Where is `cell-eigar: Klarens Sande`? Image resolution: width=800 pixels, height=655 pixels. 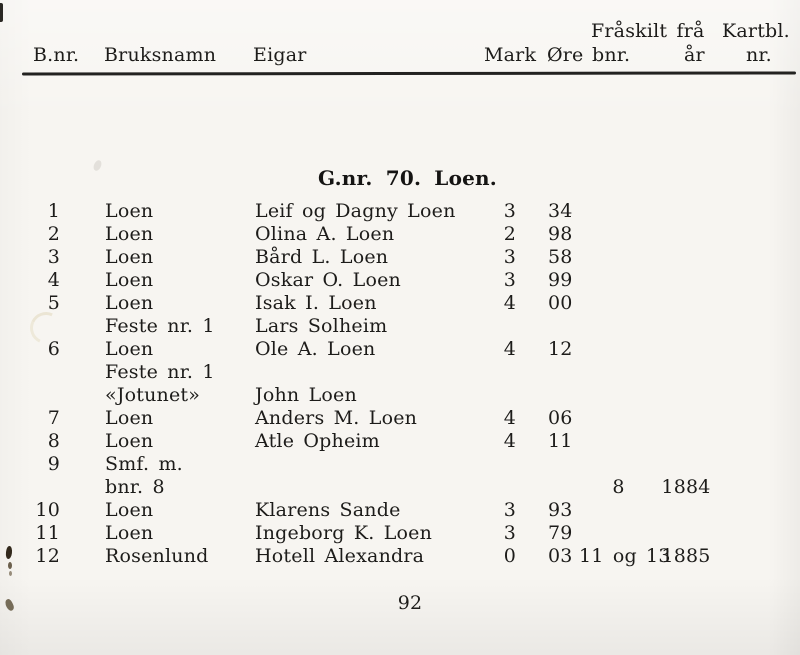 cell-eigar: Klarens Sande is located at coordinates (328, 510).